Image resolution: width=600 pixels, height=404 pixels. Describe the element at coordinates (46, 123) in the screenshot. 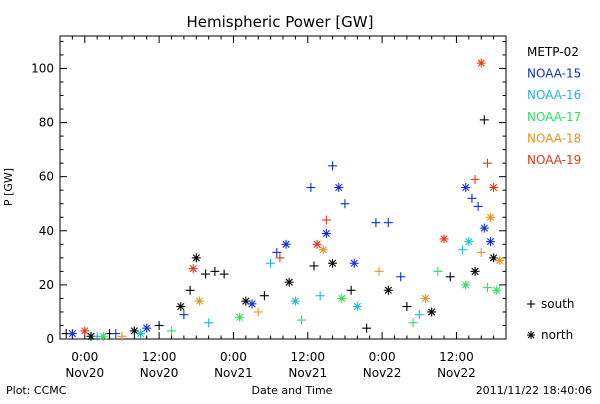

I see `y-tick-label: 80` at that location.